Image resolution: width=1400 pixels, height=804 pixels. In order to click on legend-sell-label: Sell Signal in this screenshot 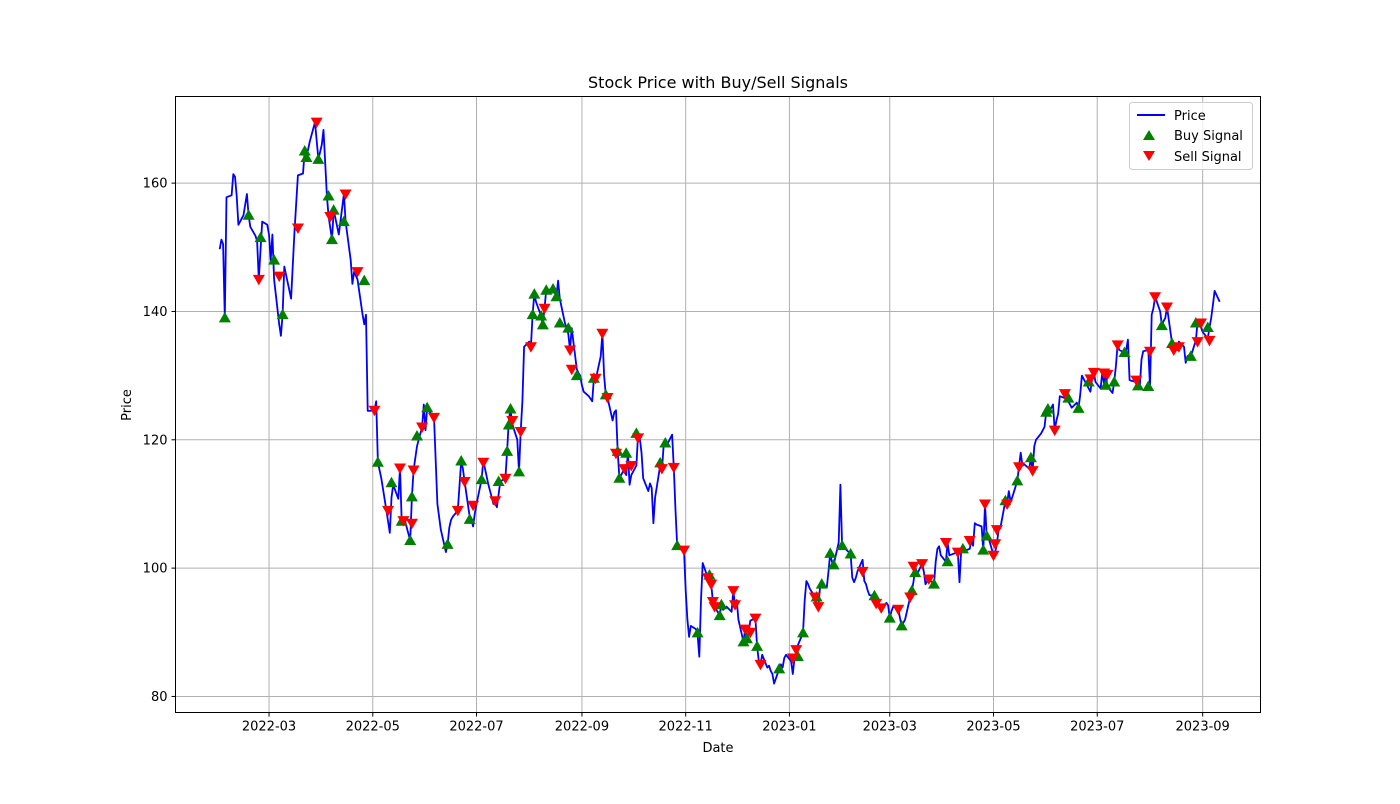, I will do `click(1208, 157)`.